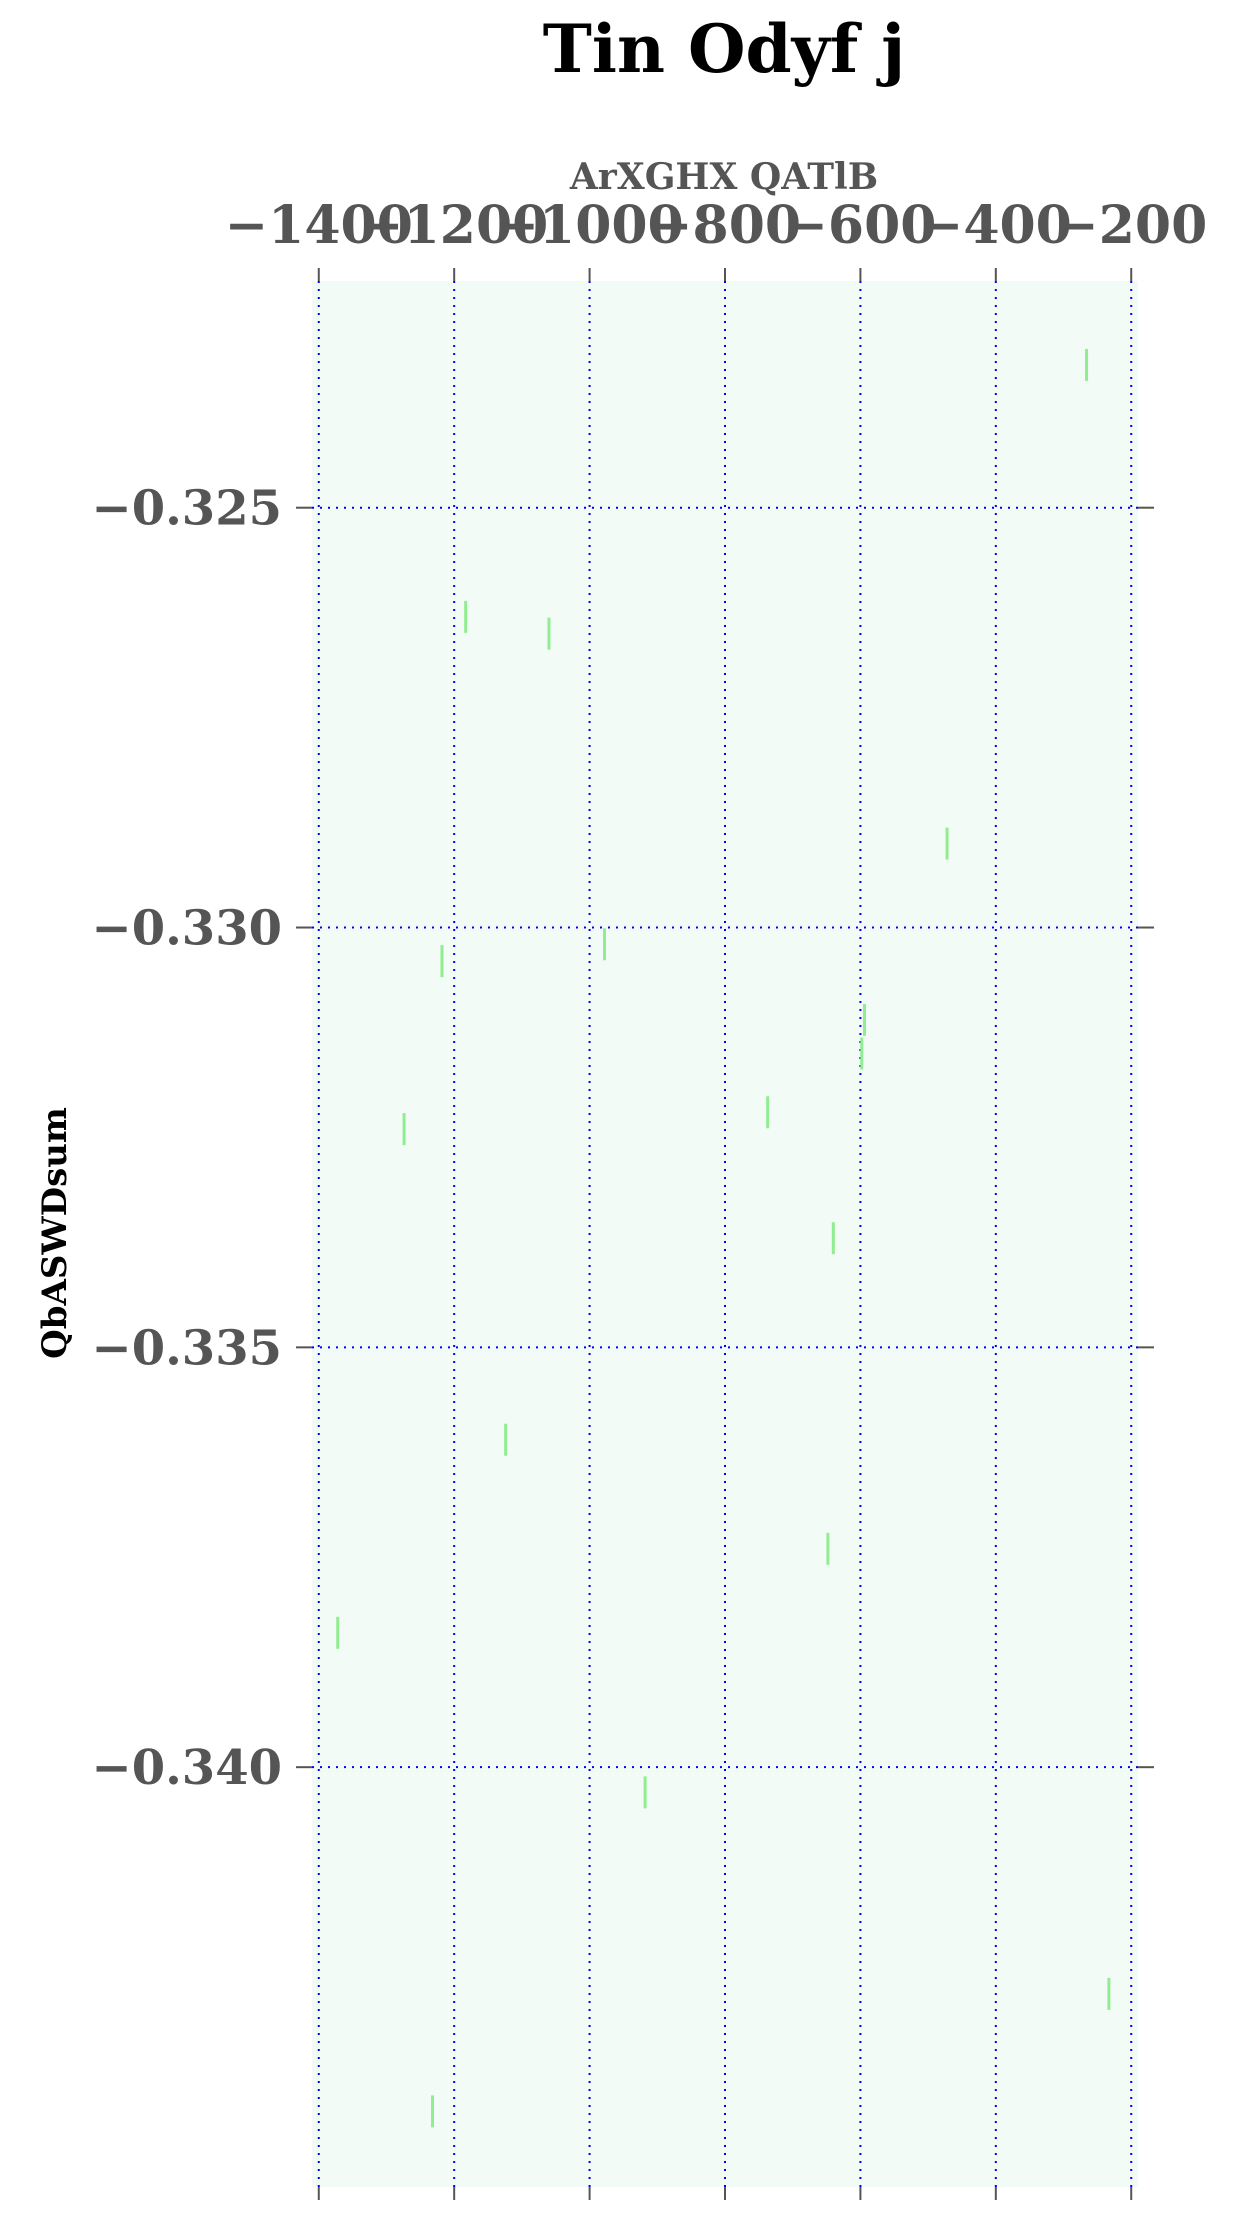 Image resolution: width=1240 pixels, height=2237 pixels. Describe the element at coordinates (319, 225) in the screenshot. I see `x-tick-label: −1400` at that location.